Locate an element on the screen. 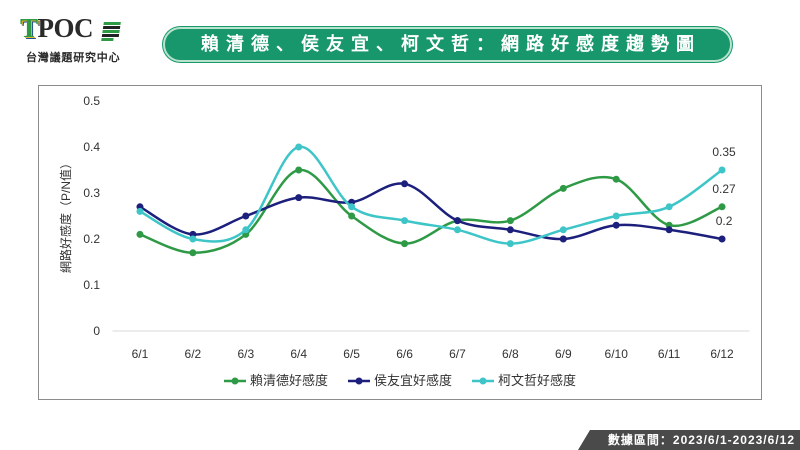  legend-item: 侯友宜好感度 is located at coordinates (399, 381).